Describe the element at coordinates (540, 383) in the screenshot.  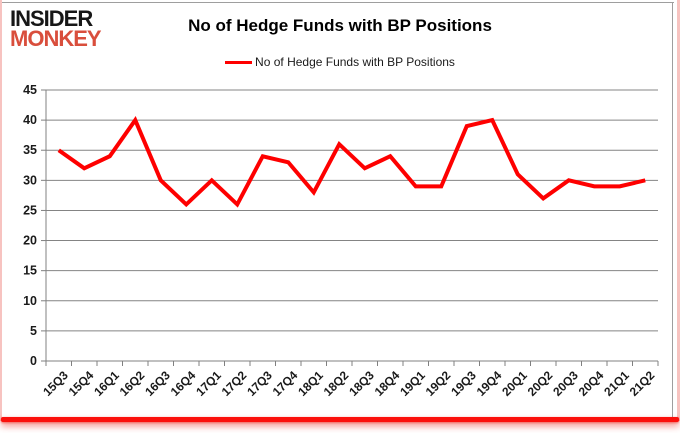
I see `x-tick-label: 20Q2` at that location.